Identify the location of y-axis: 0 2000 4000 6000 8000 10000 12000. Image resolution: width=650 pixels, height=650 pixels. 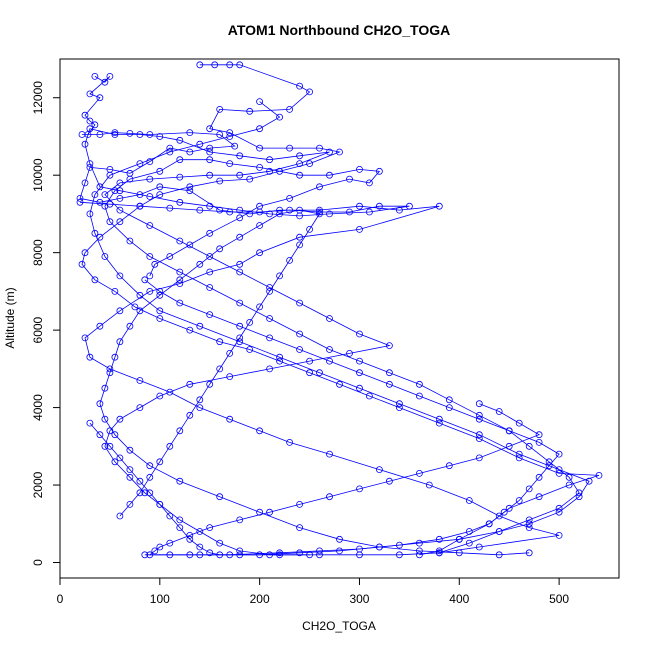
(46, 323).